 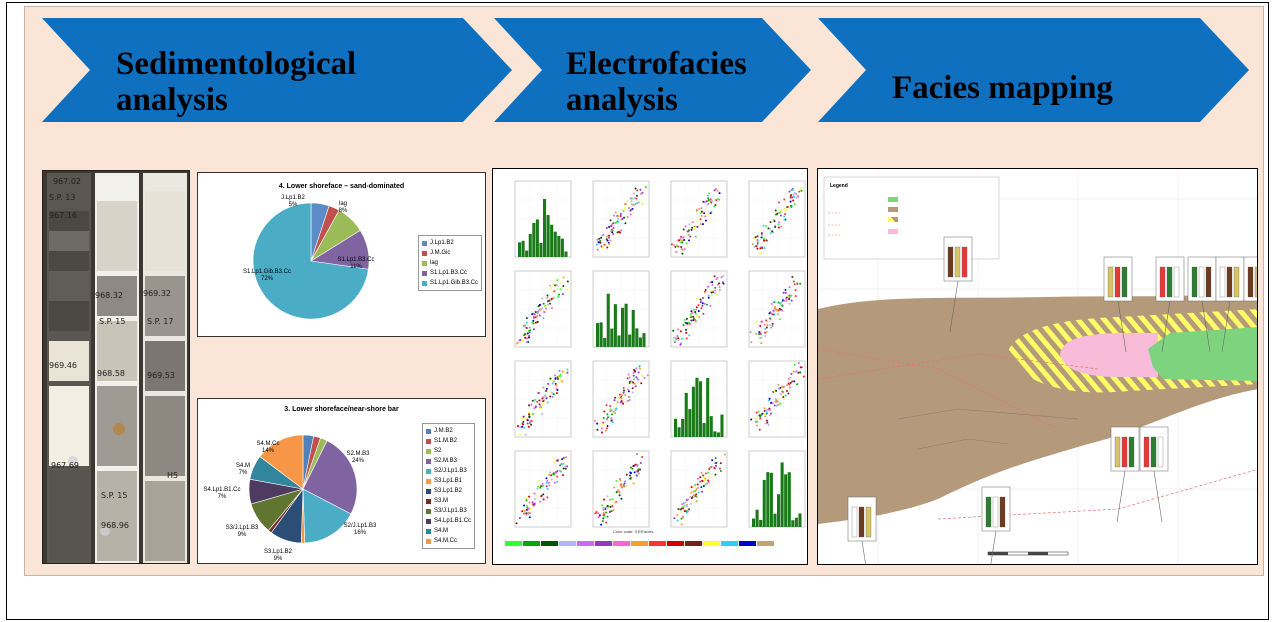 What do you see at coordinates (360, 533) in the screenshot?
I see `pie-label-pct: 16%` at bounding box center [360, 533].